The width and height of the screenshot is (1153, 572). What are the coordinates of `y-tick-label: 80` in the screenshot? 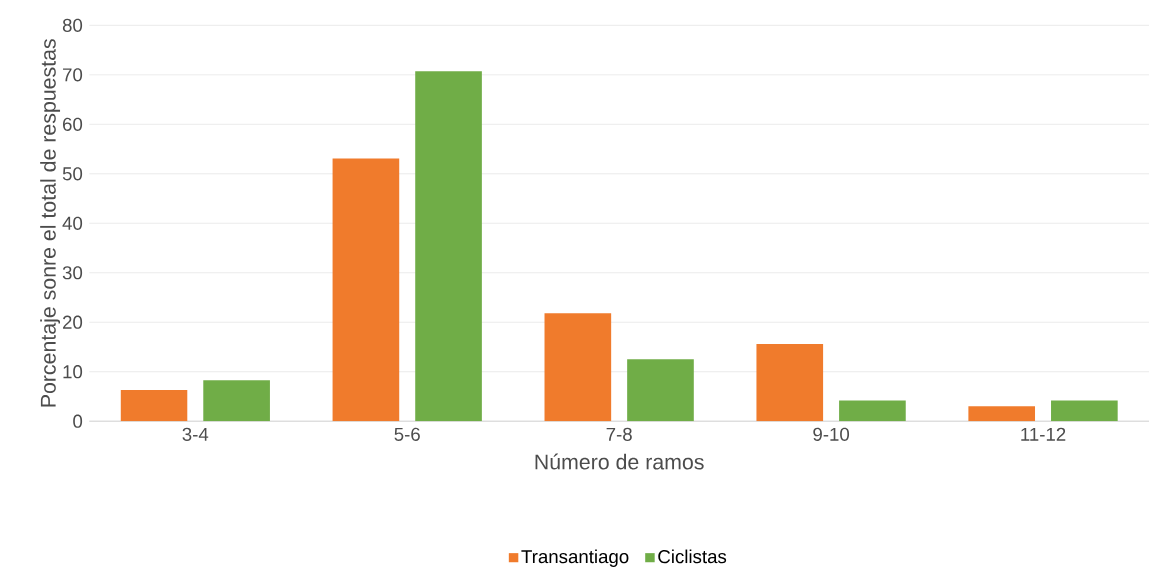 It's located at (72, 25).